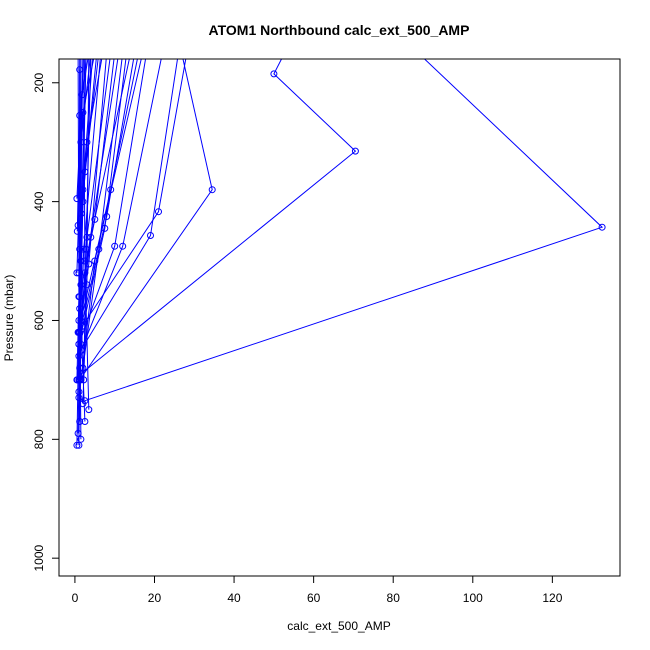 This screenshot has height=650, width=650. Describe the element at coordinates (473, 598) in the screenshot. I see `x-tick-label: 100` at that location.